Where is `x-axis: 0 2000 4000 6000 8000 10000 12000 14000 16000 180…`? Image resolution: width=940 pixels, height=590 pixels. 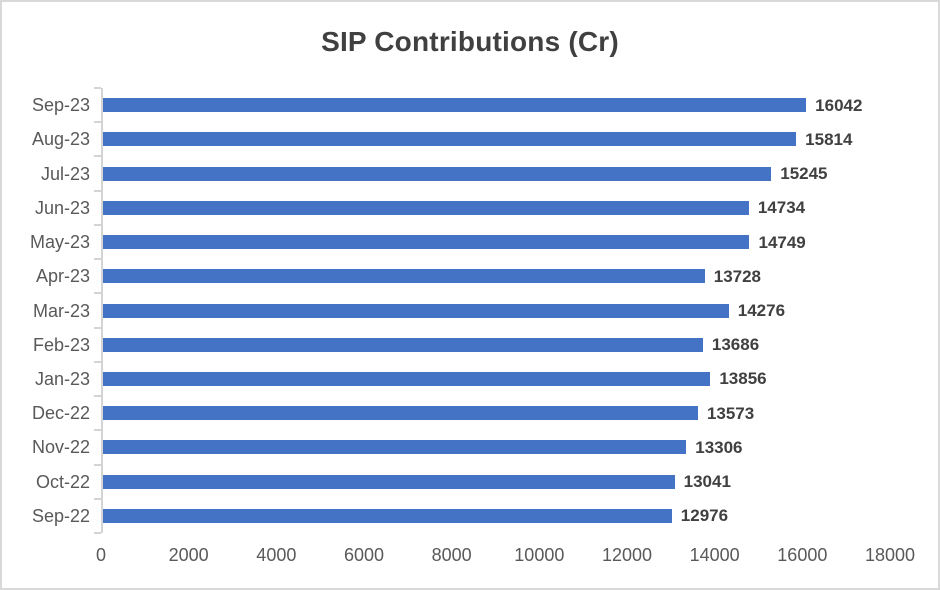
x-axis: 0 2000 4000 6000 8000 10000 12000 14000 16000 180… is located at coordinates (505, 558).